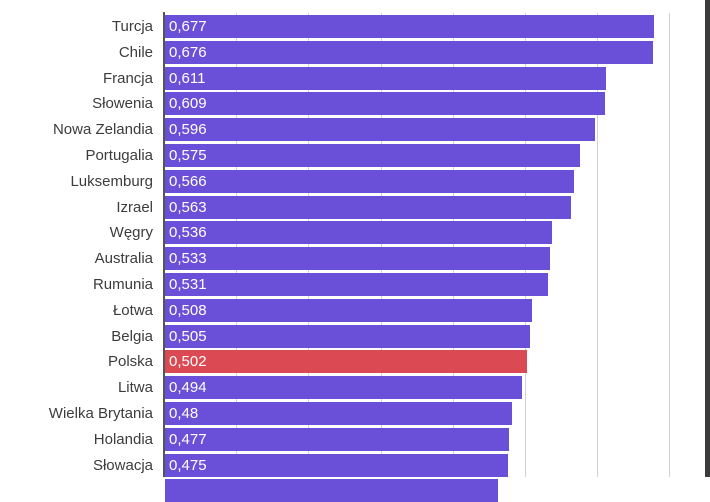 The height and width of the screenshot is (502, 710). Describe the element at coordinates (123, 258) in the screenshot. I see `category-label: Australia` at that location.